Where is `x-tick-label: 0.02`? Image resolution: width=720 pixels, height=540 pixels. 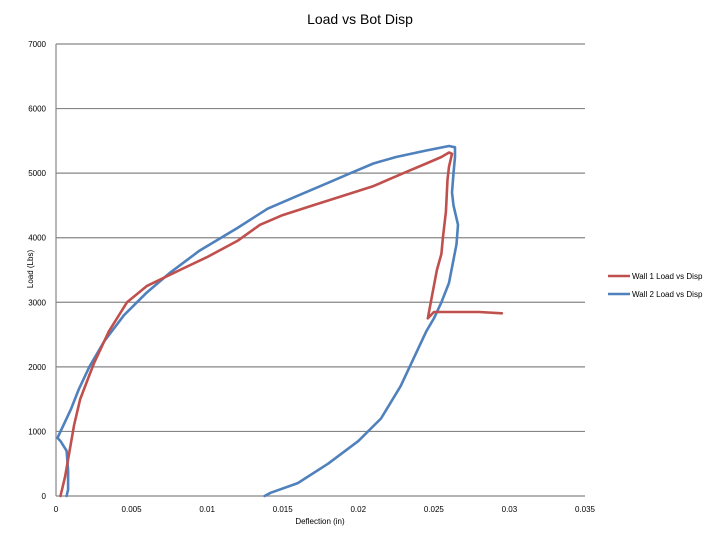 x-tick-label: 0.02 is located at coordinates (358, 509).